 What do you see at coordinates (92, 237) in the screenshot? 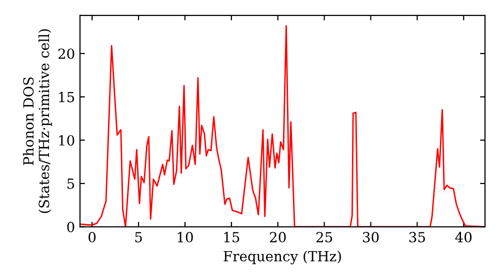
I see `x-tick-label: 0` at bounding box center [92, 237].